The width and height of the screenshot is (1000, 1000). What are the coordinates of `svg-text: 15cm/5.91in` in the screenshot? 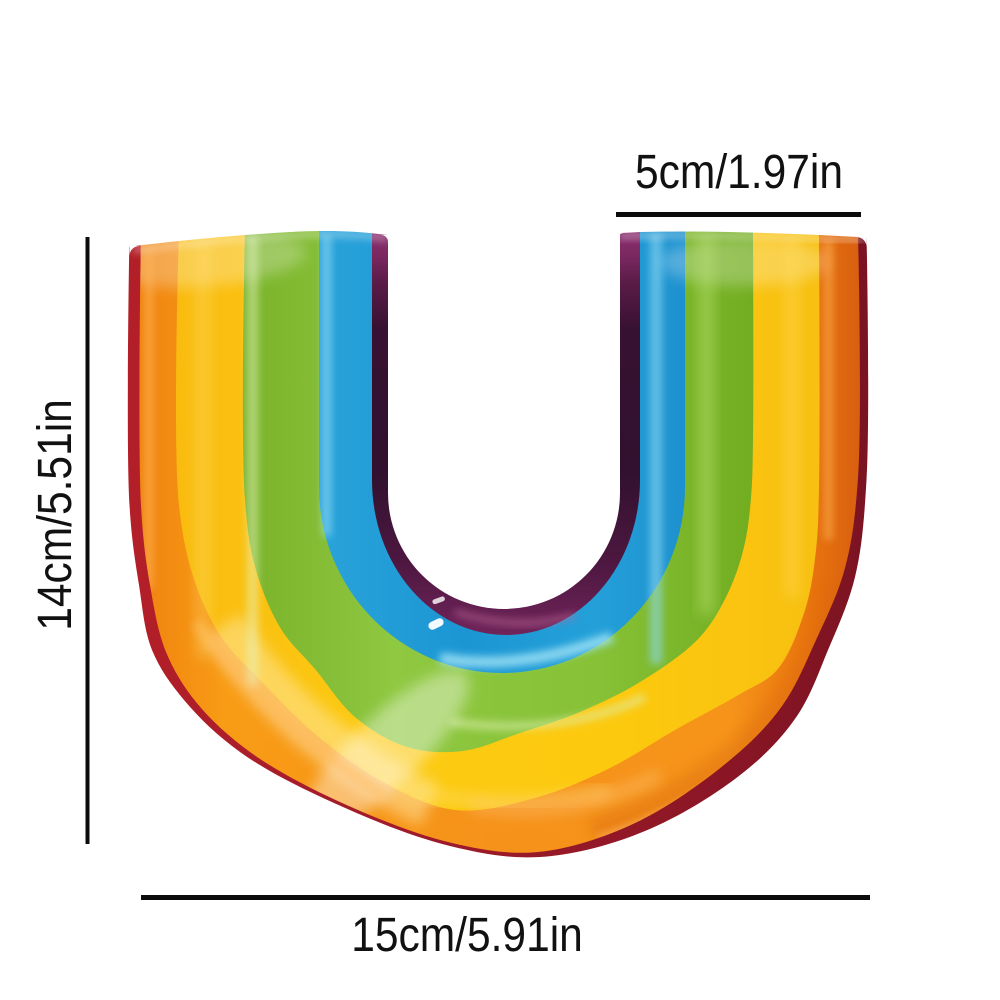 It's located at (467, 935).